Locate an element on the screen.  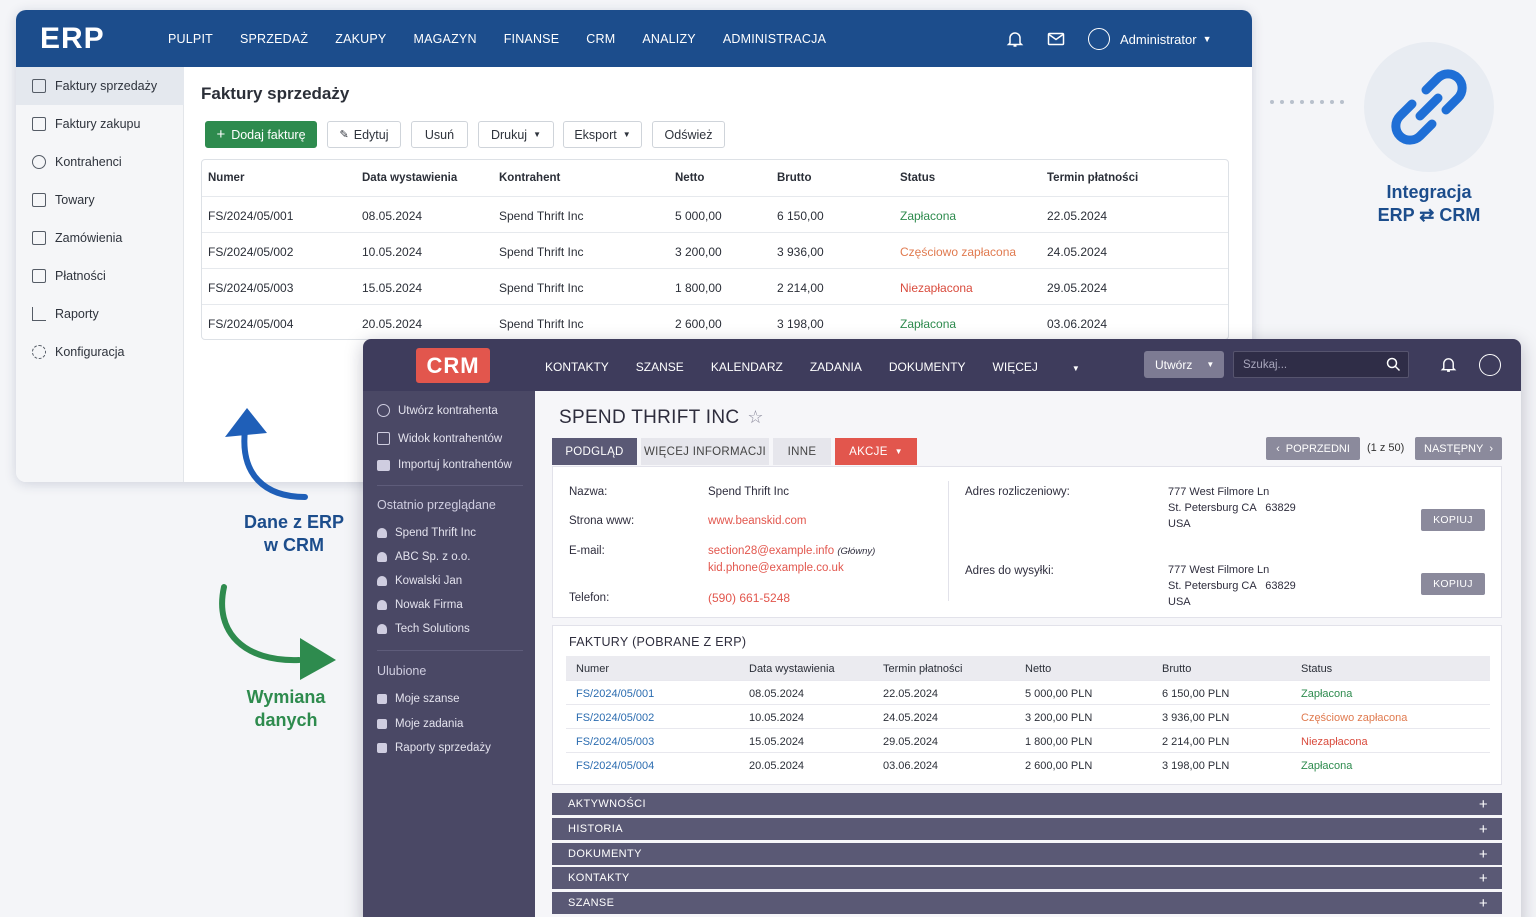
tab-podglad: PODGLĄD is located at coordinates (594, 451).